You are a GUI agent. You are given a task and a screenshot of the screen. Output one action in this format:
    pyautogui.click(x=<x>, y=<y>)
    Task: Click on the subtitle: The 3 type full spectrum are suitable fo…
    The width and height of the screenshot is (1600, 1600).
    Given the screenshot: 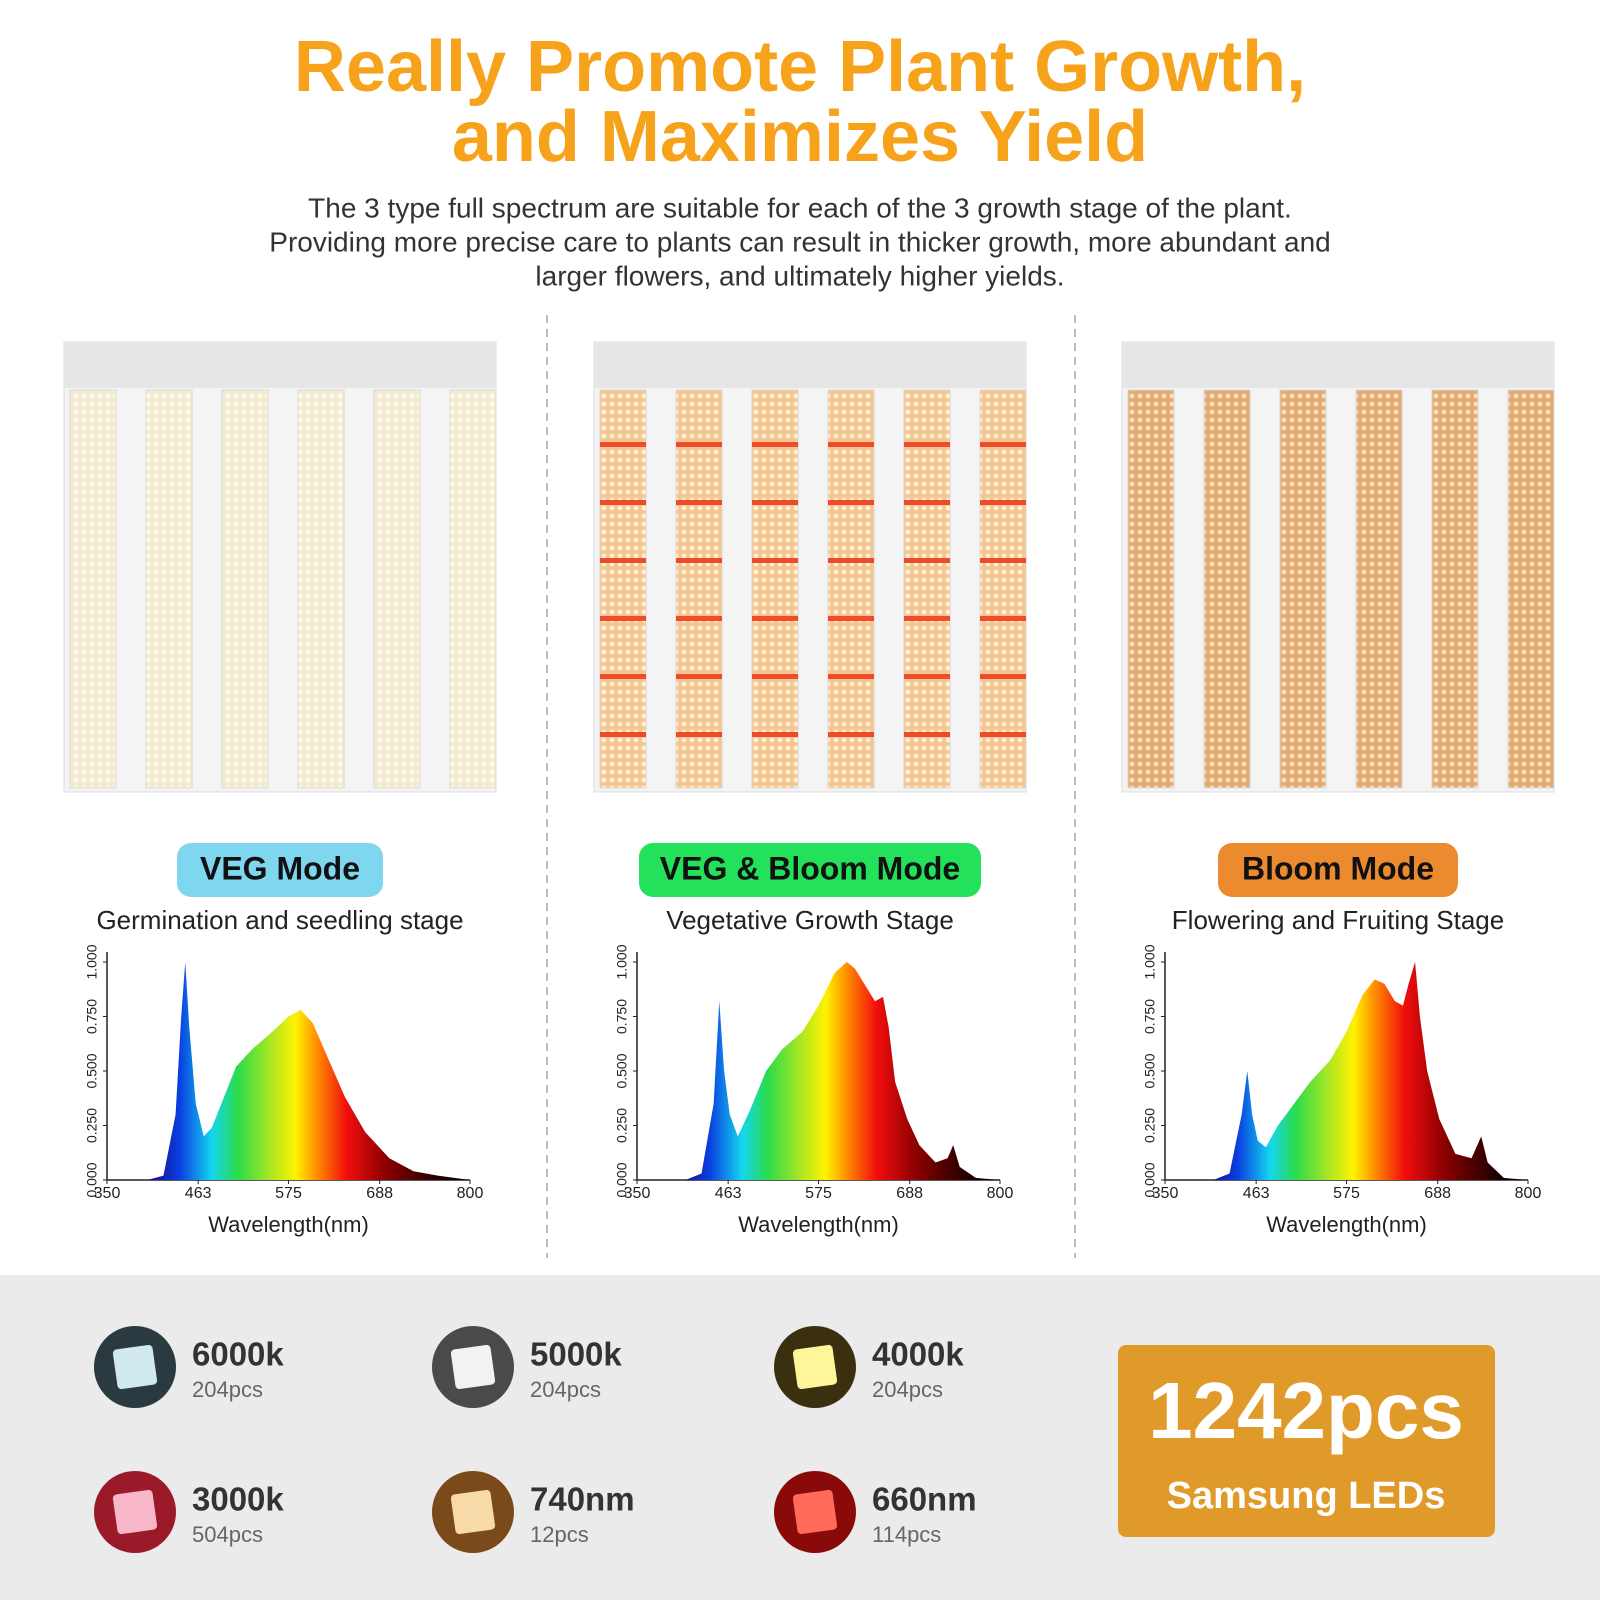 What is the action you would take?
    pyautogui.click(x=800, y=207)
    